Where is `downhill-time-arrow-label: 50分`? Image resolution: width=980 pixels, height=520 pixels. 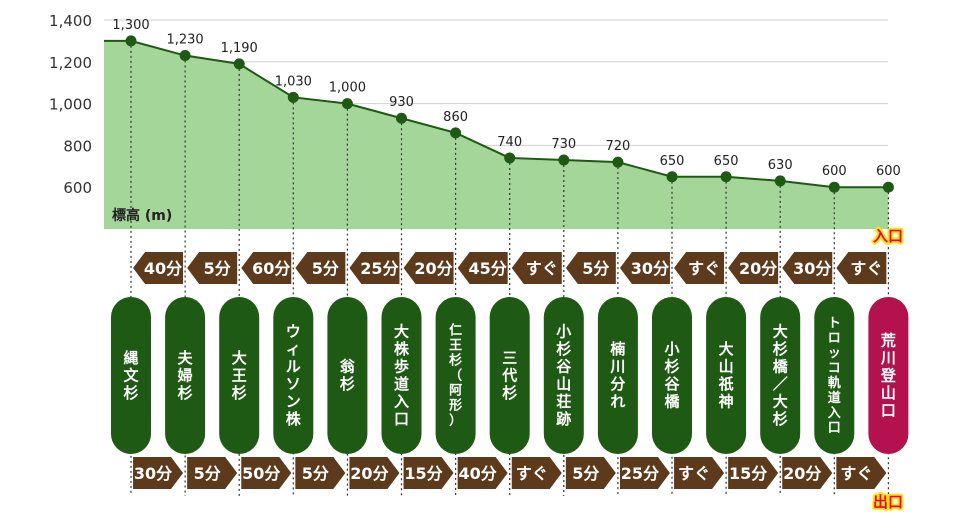
downhill-time-arrow-label: 50分 is located at coordinates (261, 473).